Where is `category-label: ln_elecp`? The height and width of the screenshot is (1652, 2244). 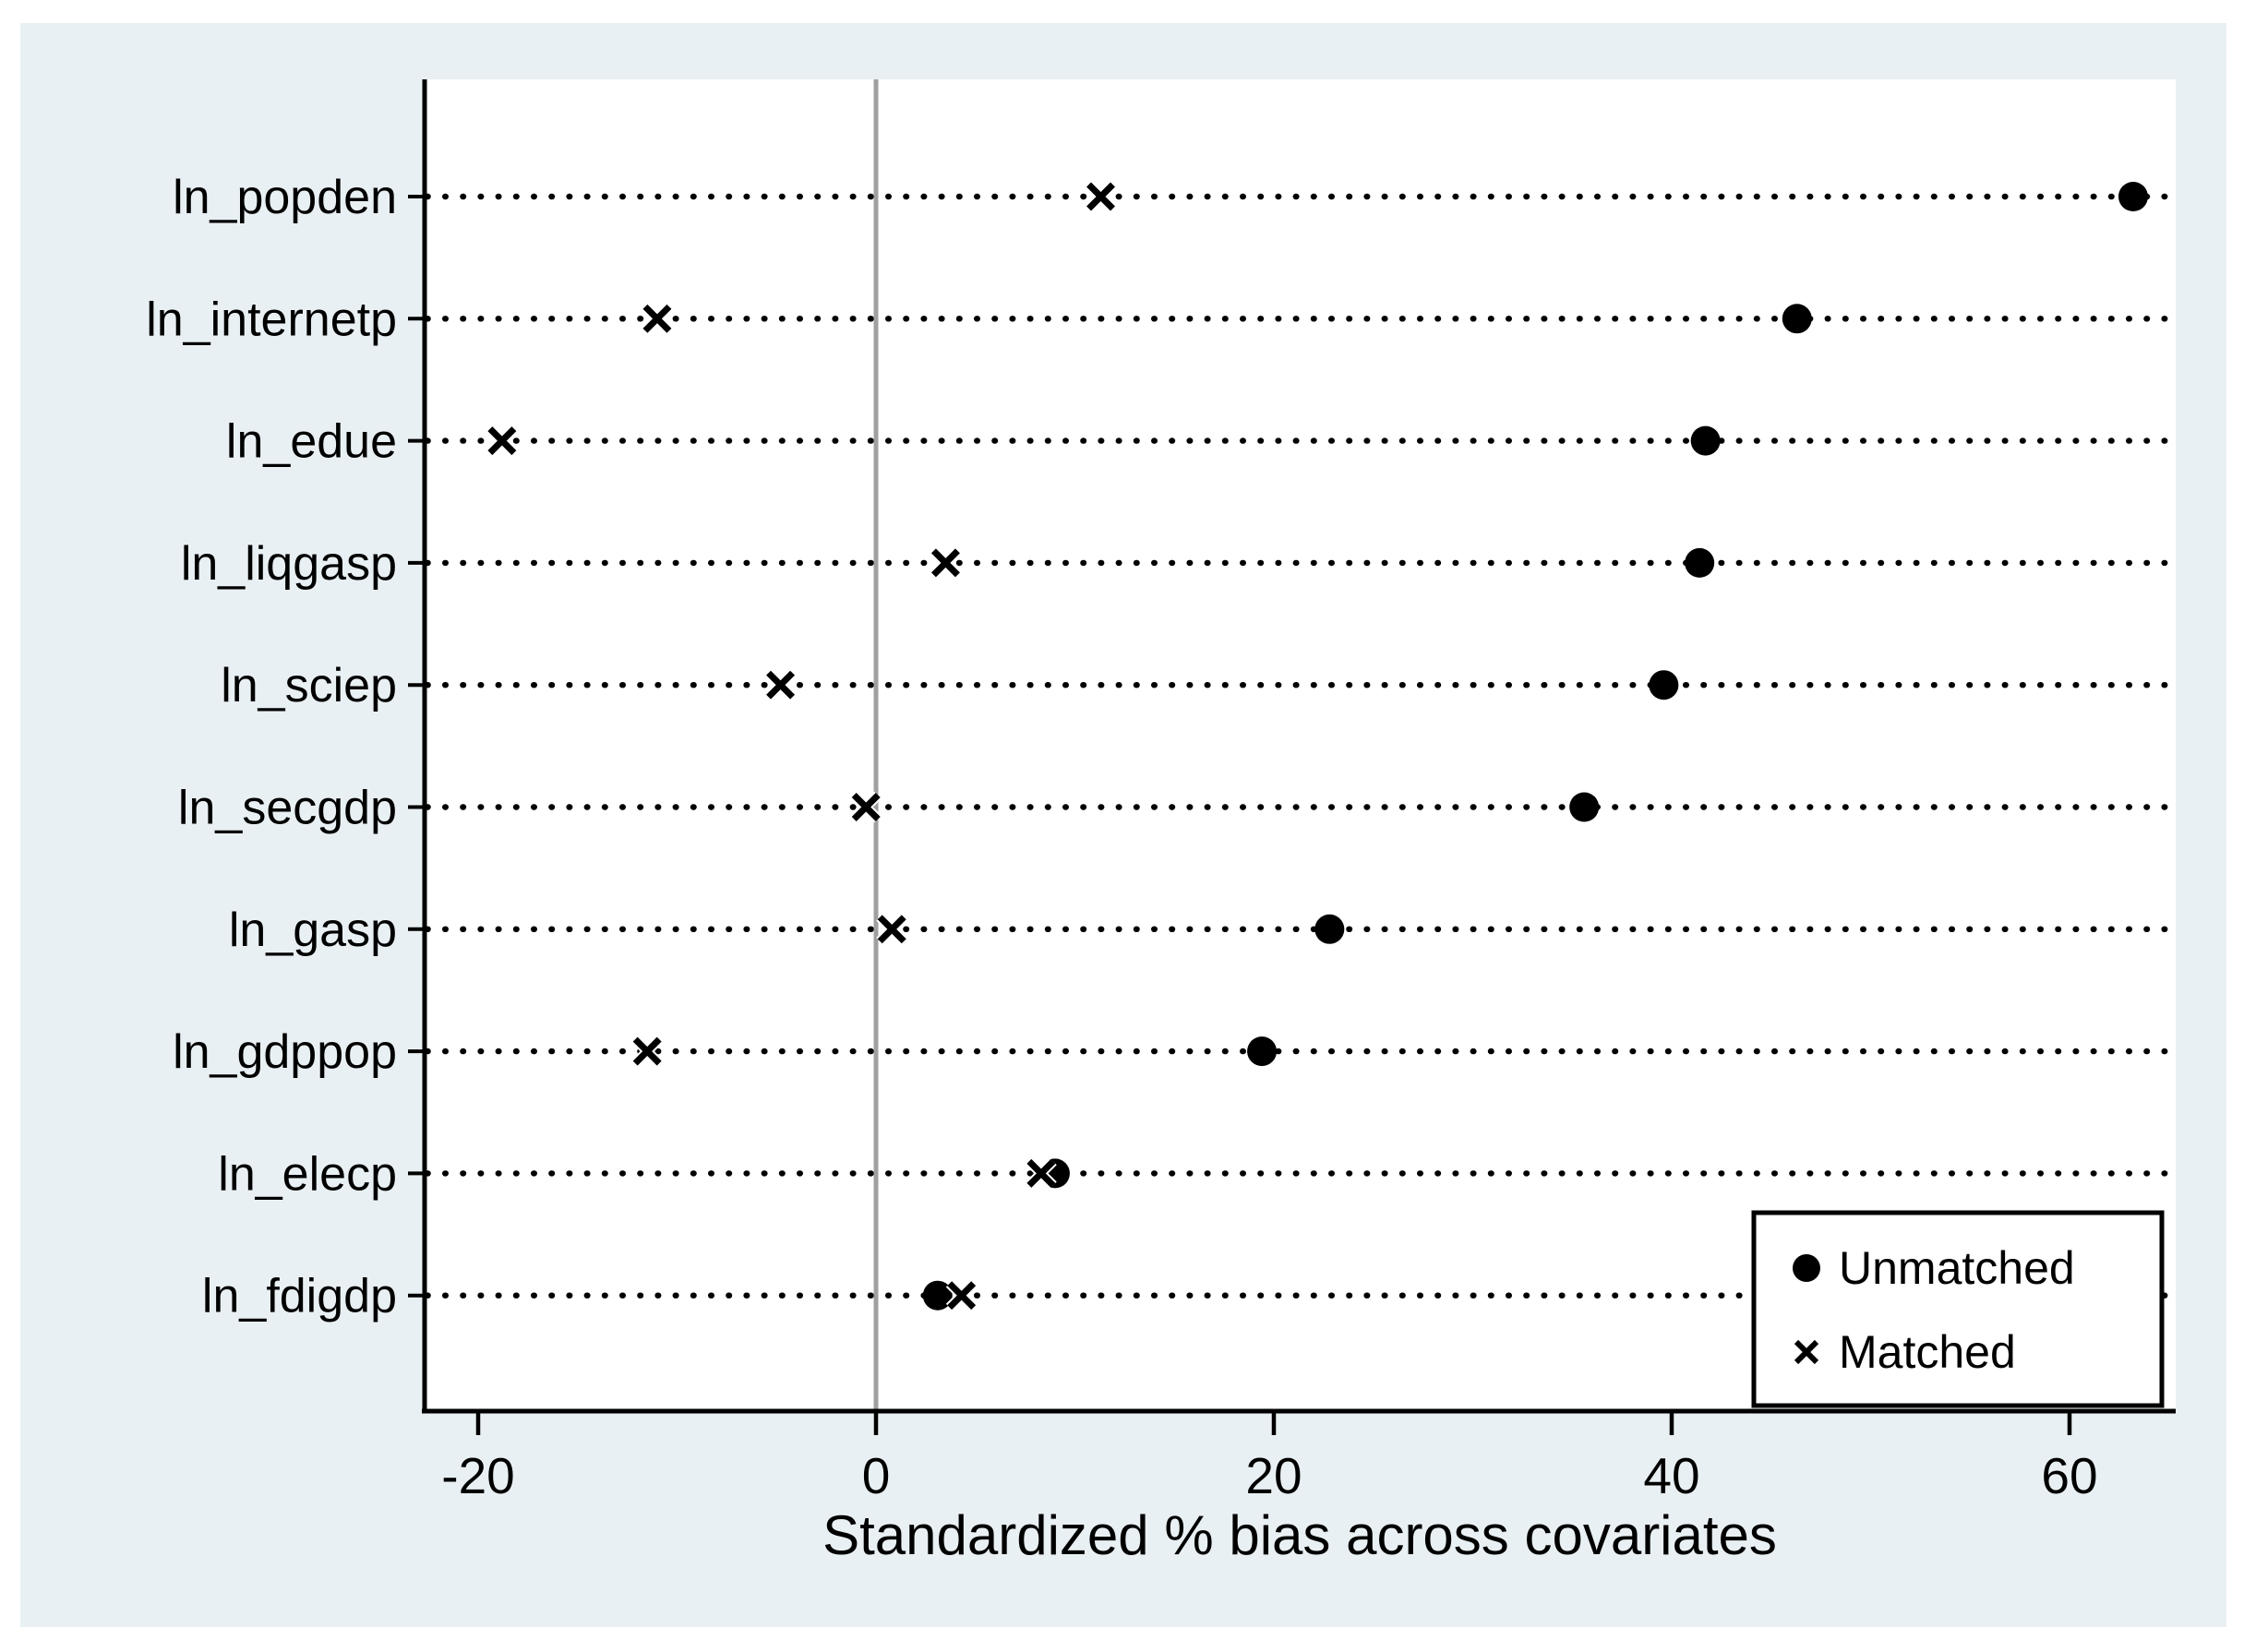
category-label: ln_elecp is located at coordinates (307, 1174).